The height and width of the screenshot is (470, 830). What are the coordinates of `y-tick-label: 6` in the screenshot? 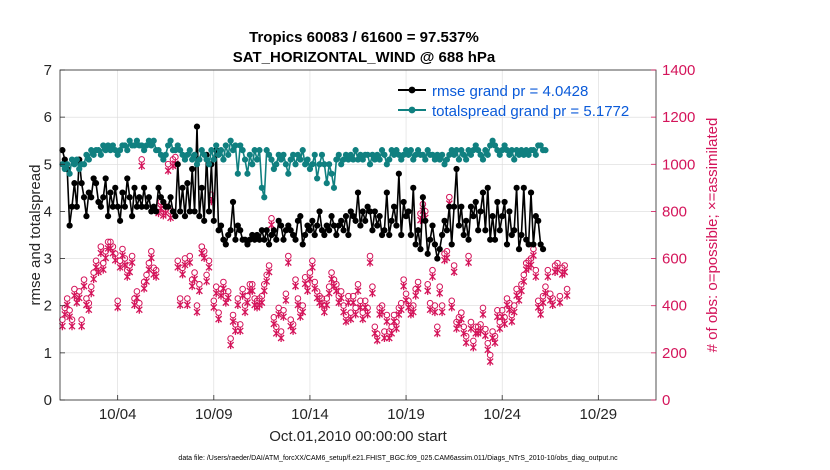 It's located at (48, 117).